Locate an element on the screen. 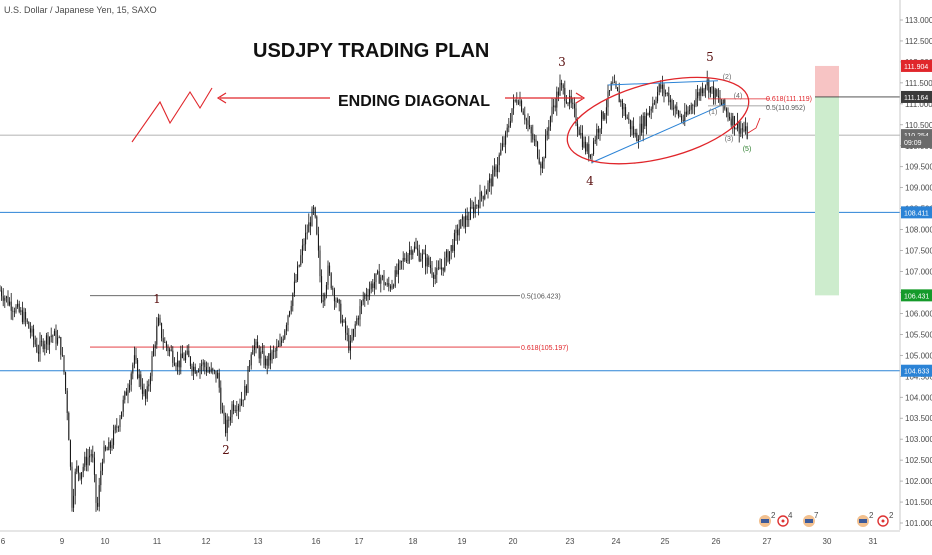 The width and height of the screenshot is (932, 555). price-badge is located at coordinates (916, 141).